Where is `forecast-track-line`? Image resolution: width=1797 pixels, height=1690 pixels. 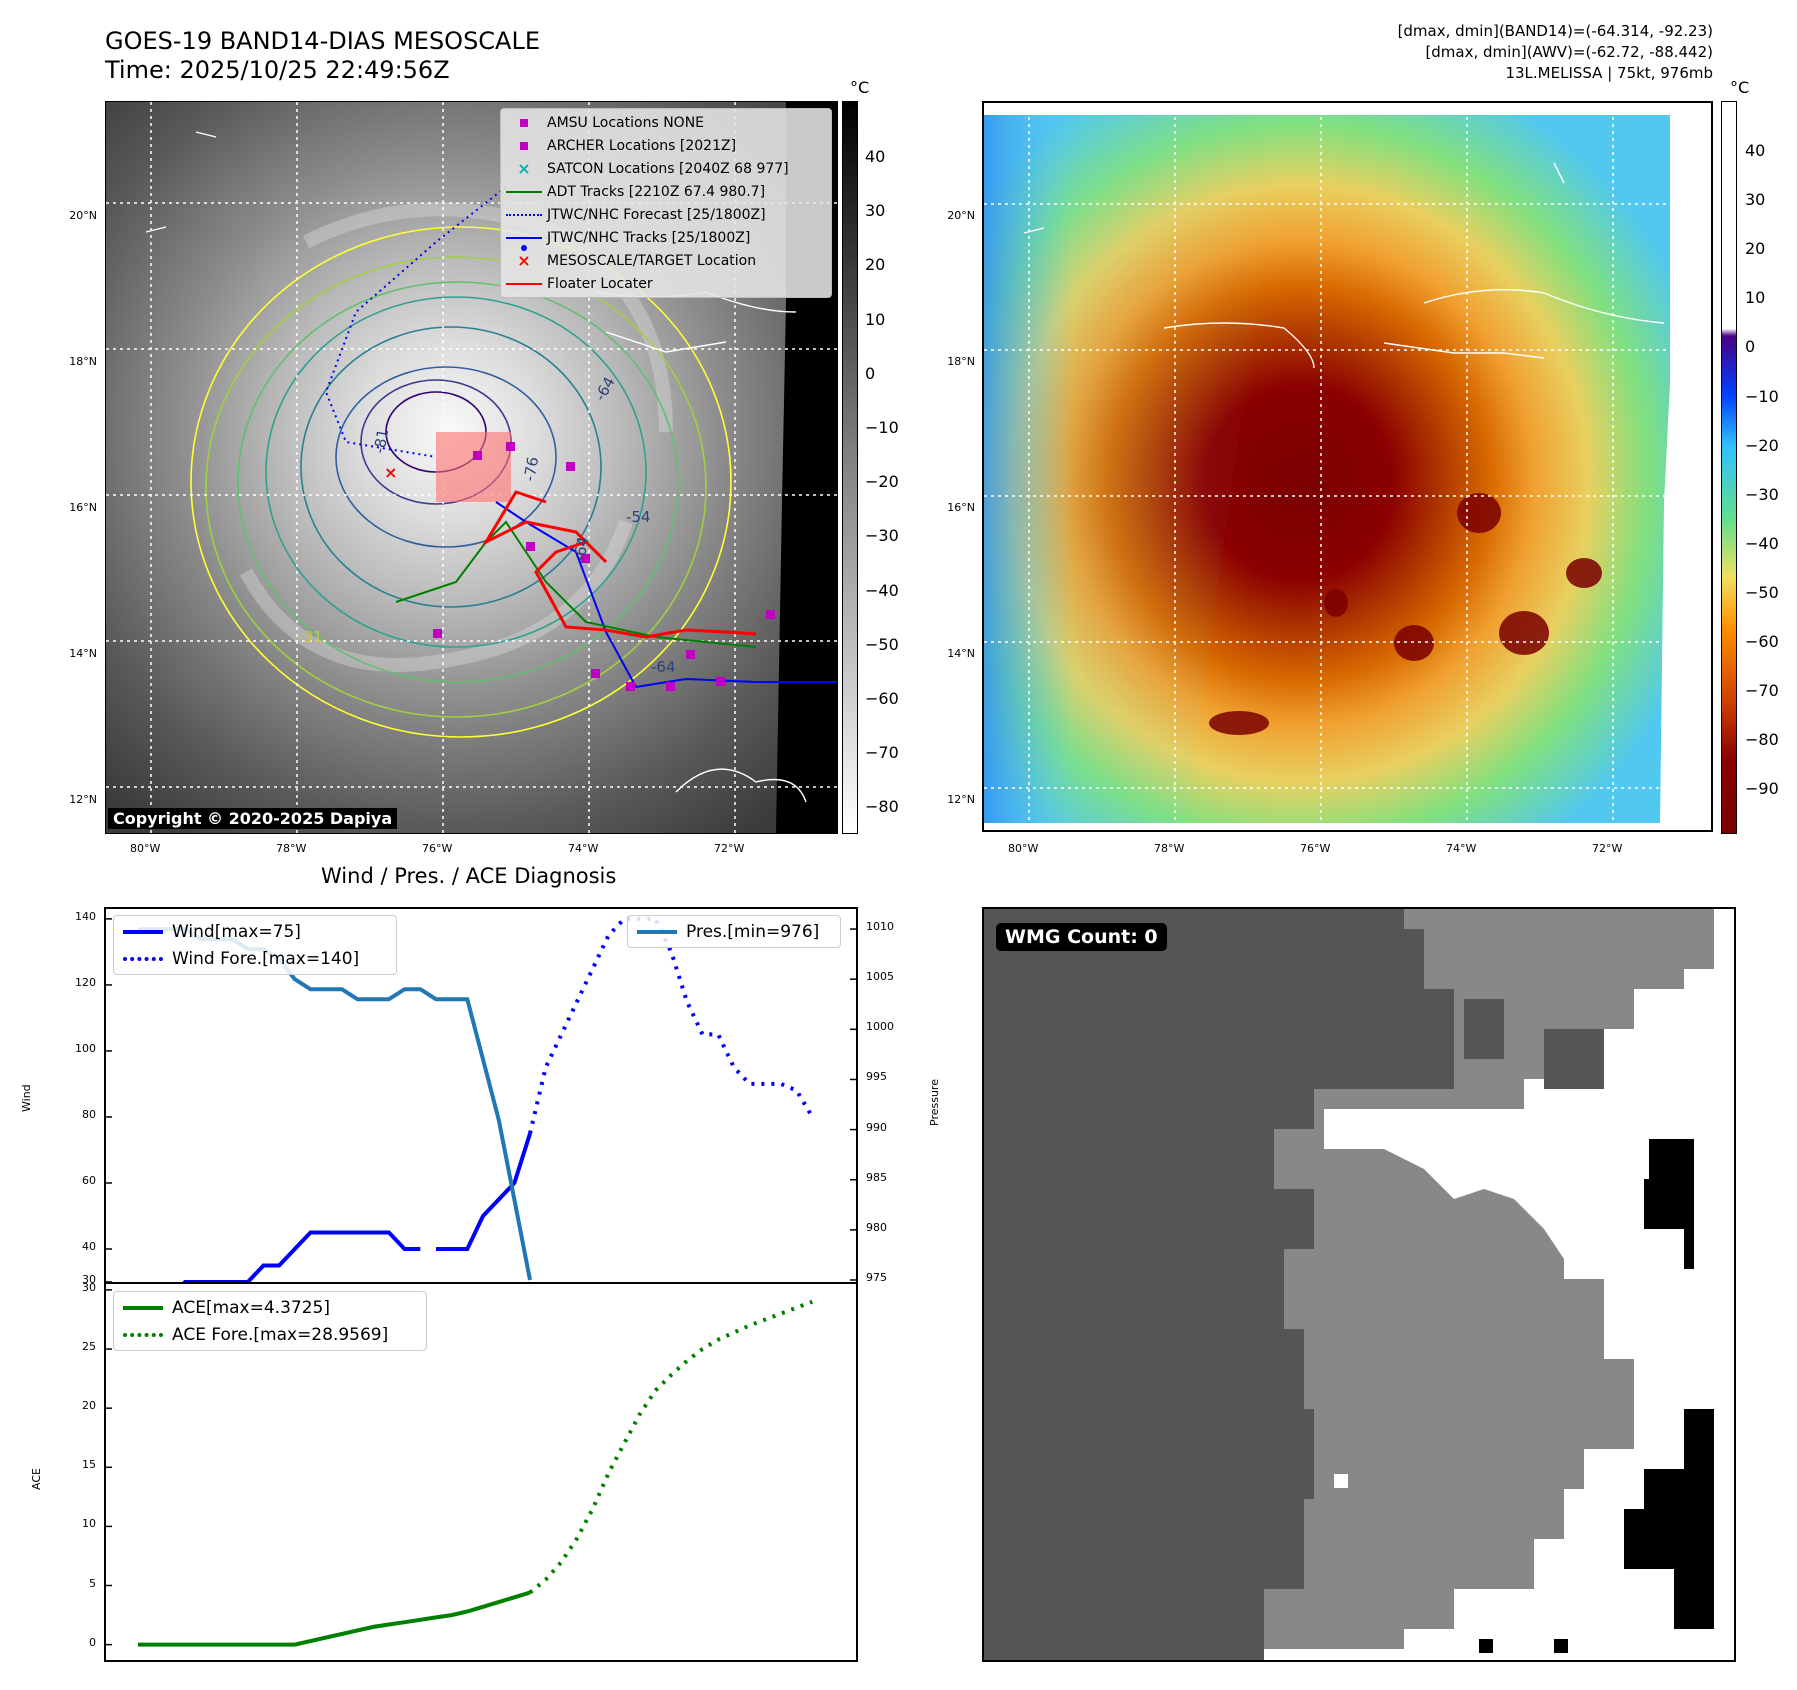 forecast-track-line is located at coordinates (415, 322).